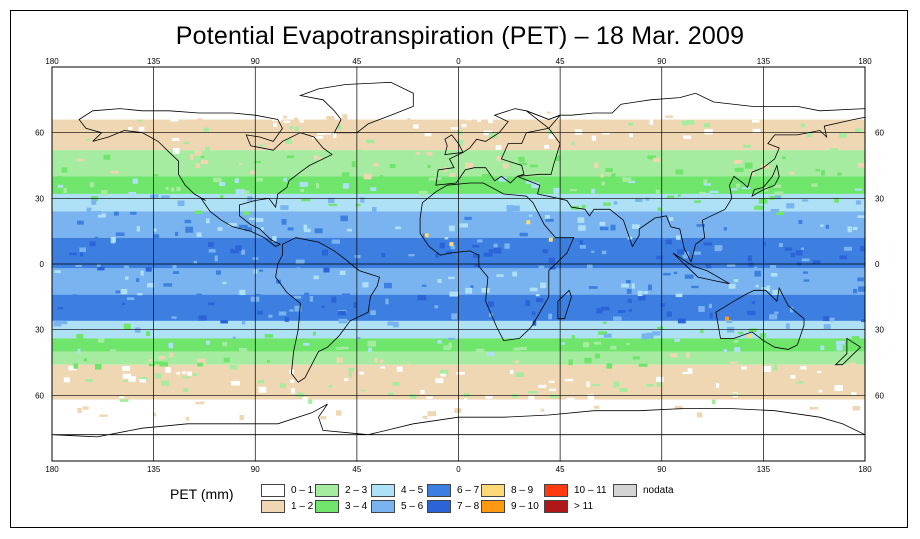 The height and width of the screenshot is (539, 920). What do you see at coordinates (39, 395) in the screenshot?
I see `left-tick-label: 60` at bounding box center [39, 395].